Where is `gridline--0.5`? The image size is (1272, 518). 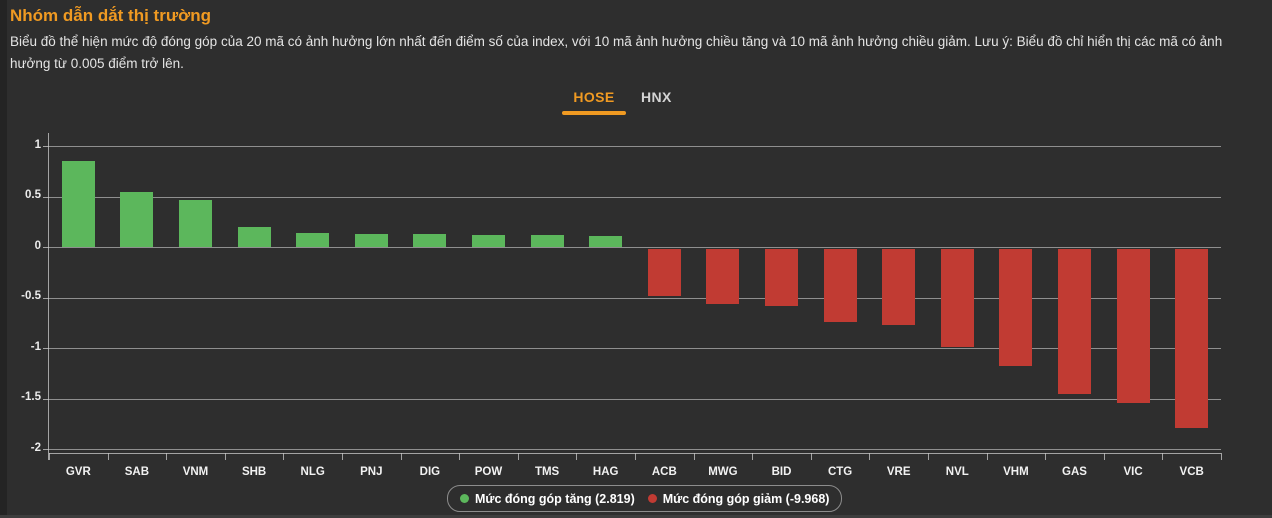 gridline--0.5 is located at coordinates (635, 298).